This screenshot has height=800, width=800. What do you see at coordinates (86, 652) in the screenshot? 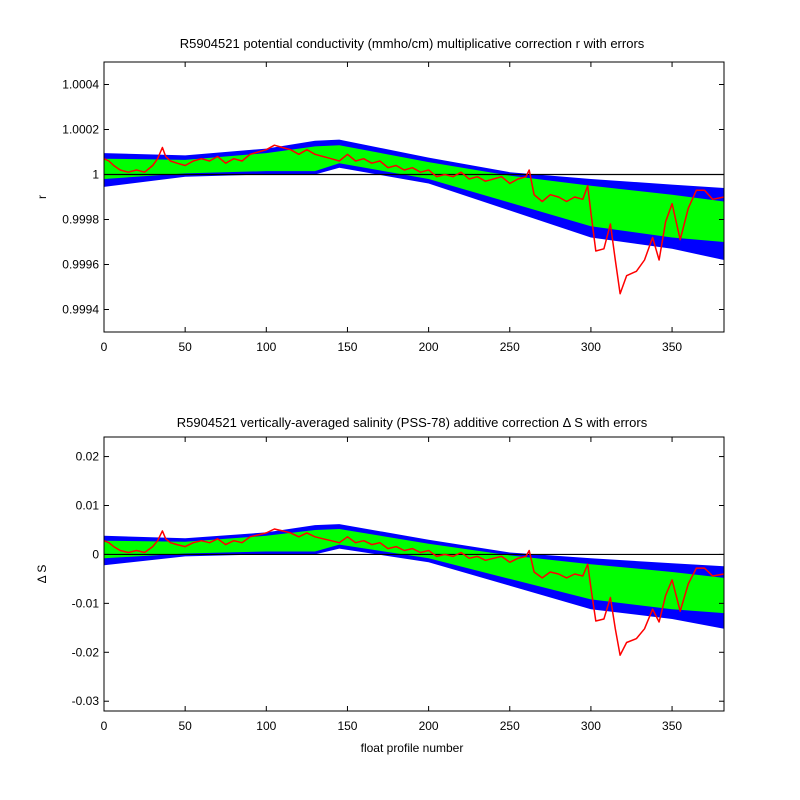
I see `y-tick-label: -0.02` at bounding box center [86, 652].